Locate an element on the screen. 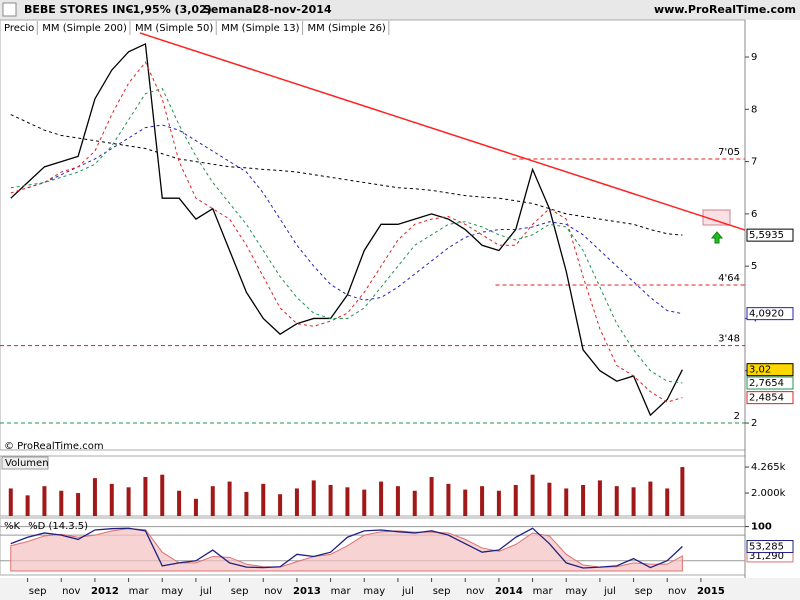 The image size is (800, 600). x-tick-label: 2015 is located at coordinates (711, 591).